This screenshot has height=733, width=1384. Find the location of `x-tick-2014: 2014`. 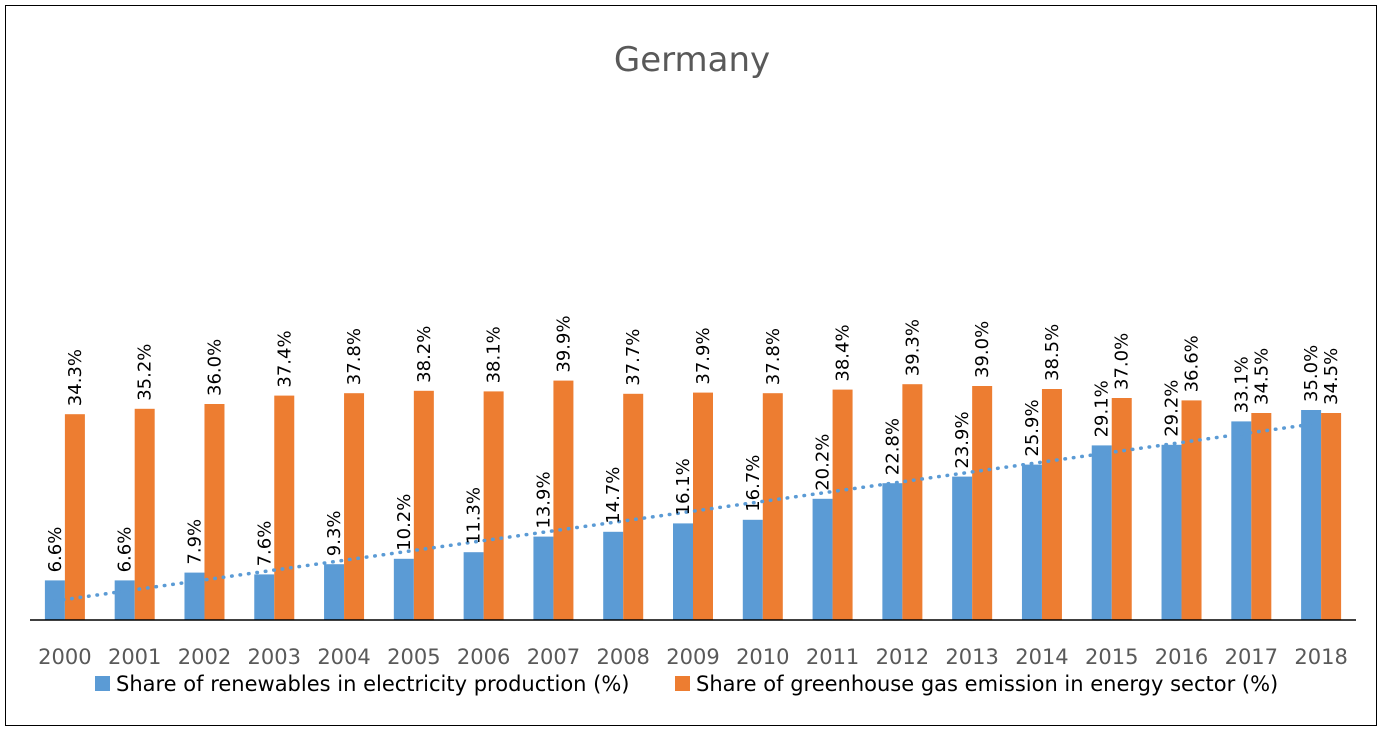

x-tick-2014: 2014 is located at coordinates (1041, 657).